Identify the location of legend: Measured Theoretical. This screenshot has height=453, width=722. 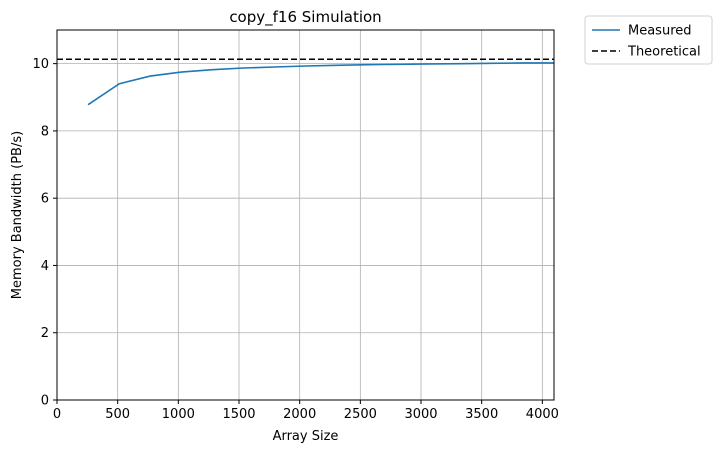
(648, 40).